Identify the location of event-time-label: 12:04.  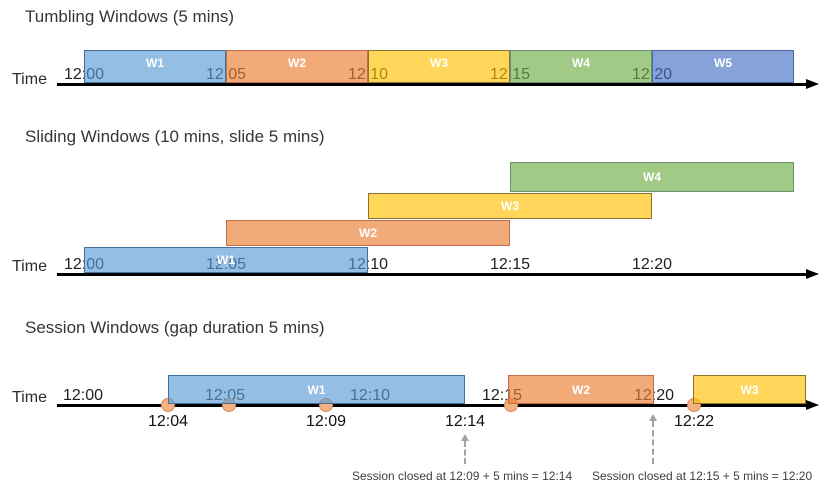
(168, 421).